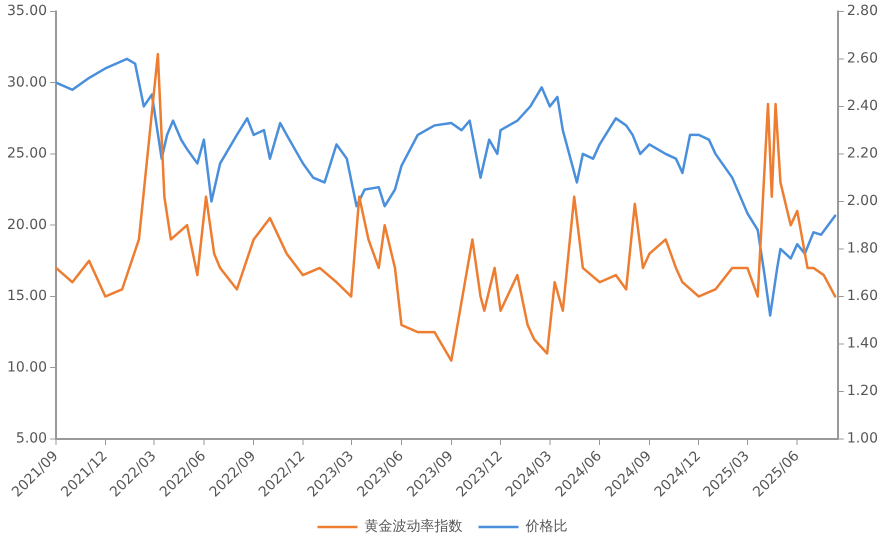 This screenshot has height=548, width=889. I want to click on y-tick-label: 10.00, so click(27, 367).